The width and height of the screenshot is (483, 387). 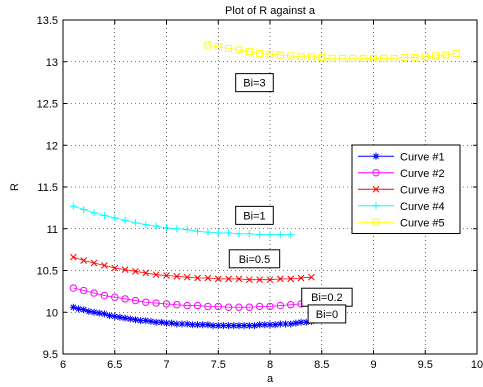 What do you see at coordinates (422, 174) in the screenshot?
I see `legend-label: Curve #2` at bounding box center [422, 174].